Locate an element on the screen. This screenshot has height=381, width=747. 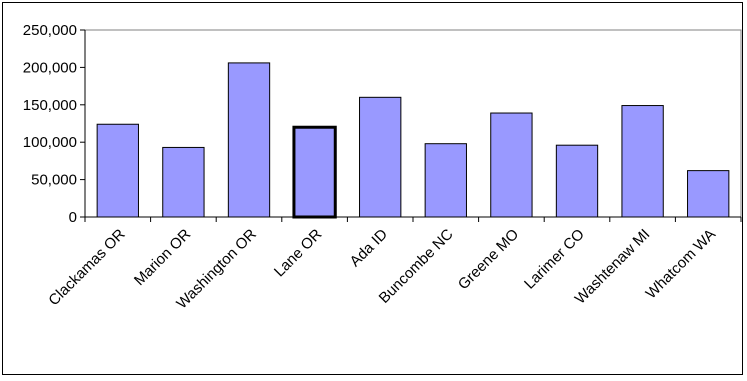
x-tick-label: Whatcom WA is located at coordinates (681, 264).